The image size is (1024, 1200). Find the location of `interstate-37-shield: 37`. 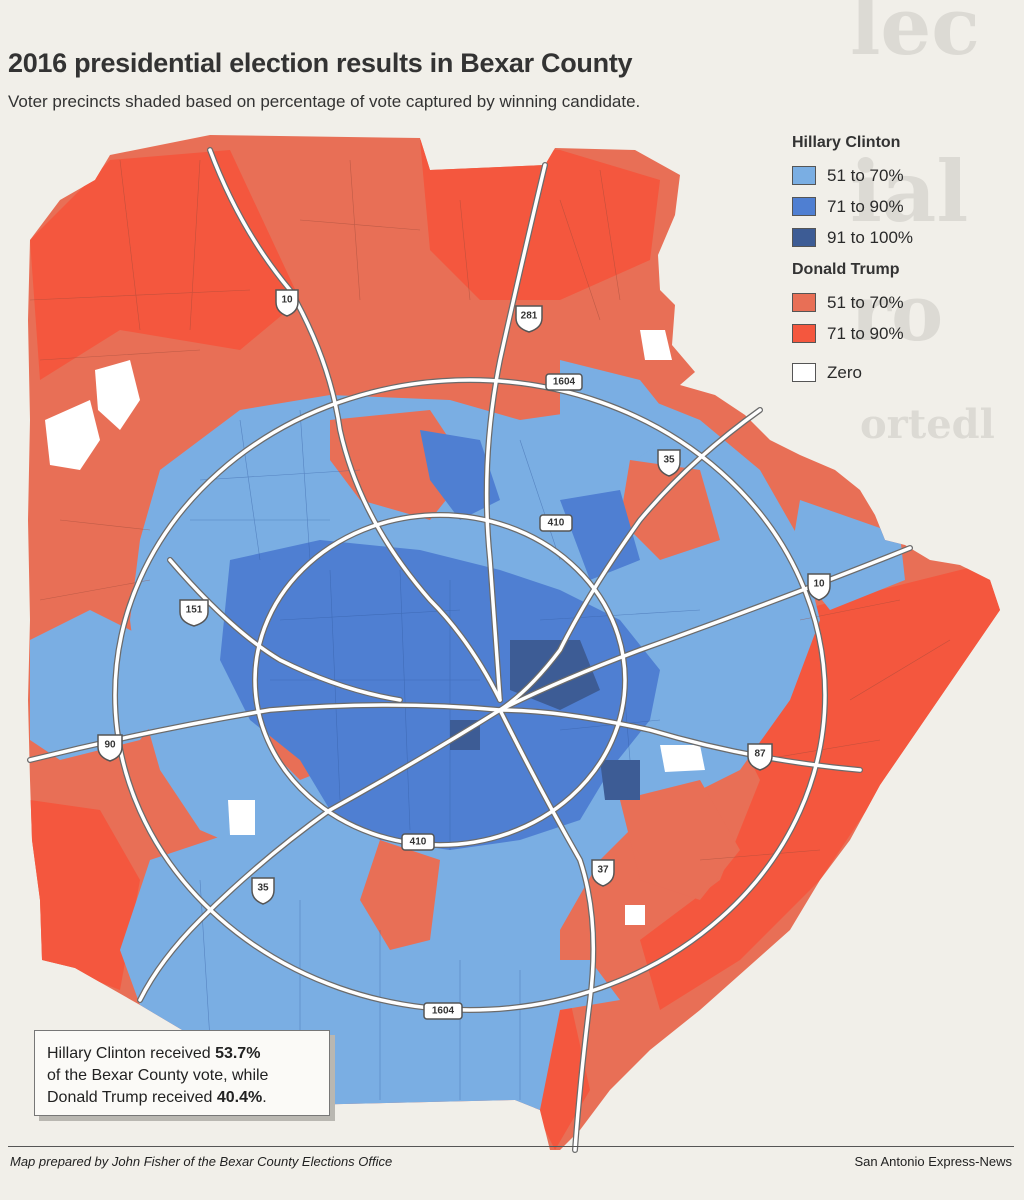

interstate-37-shield: 37 is located at coordinates (603, 873).